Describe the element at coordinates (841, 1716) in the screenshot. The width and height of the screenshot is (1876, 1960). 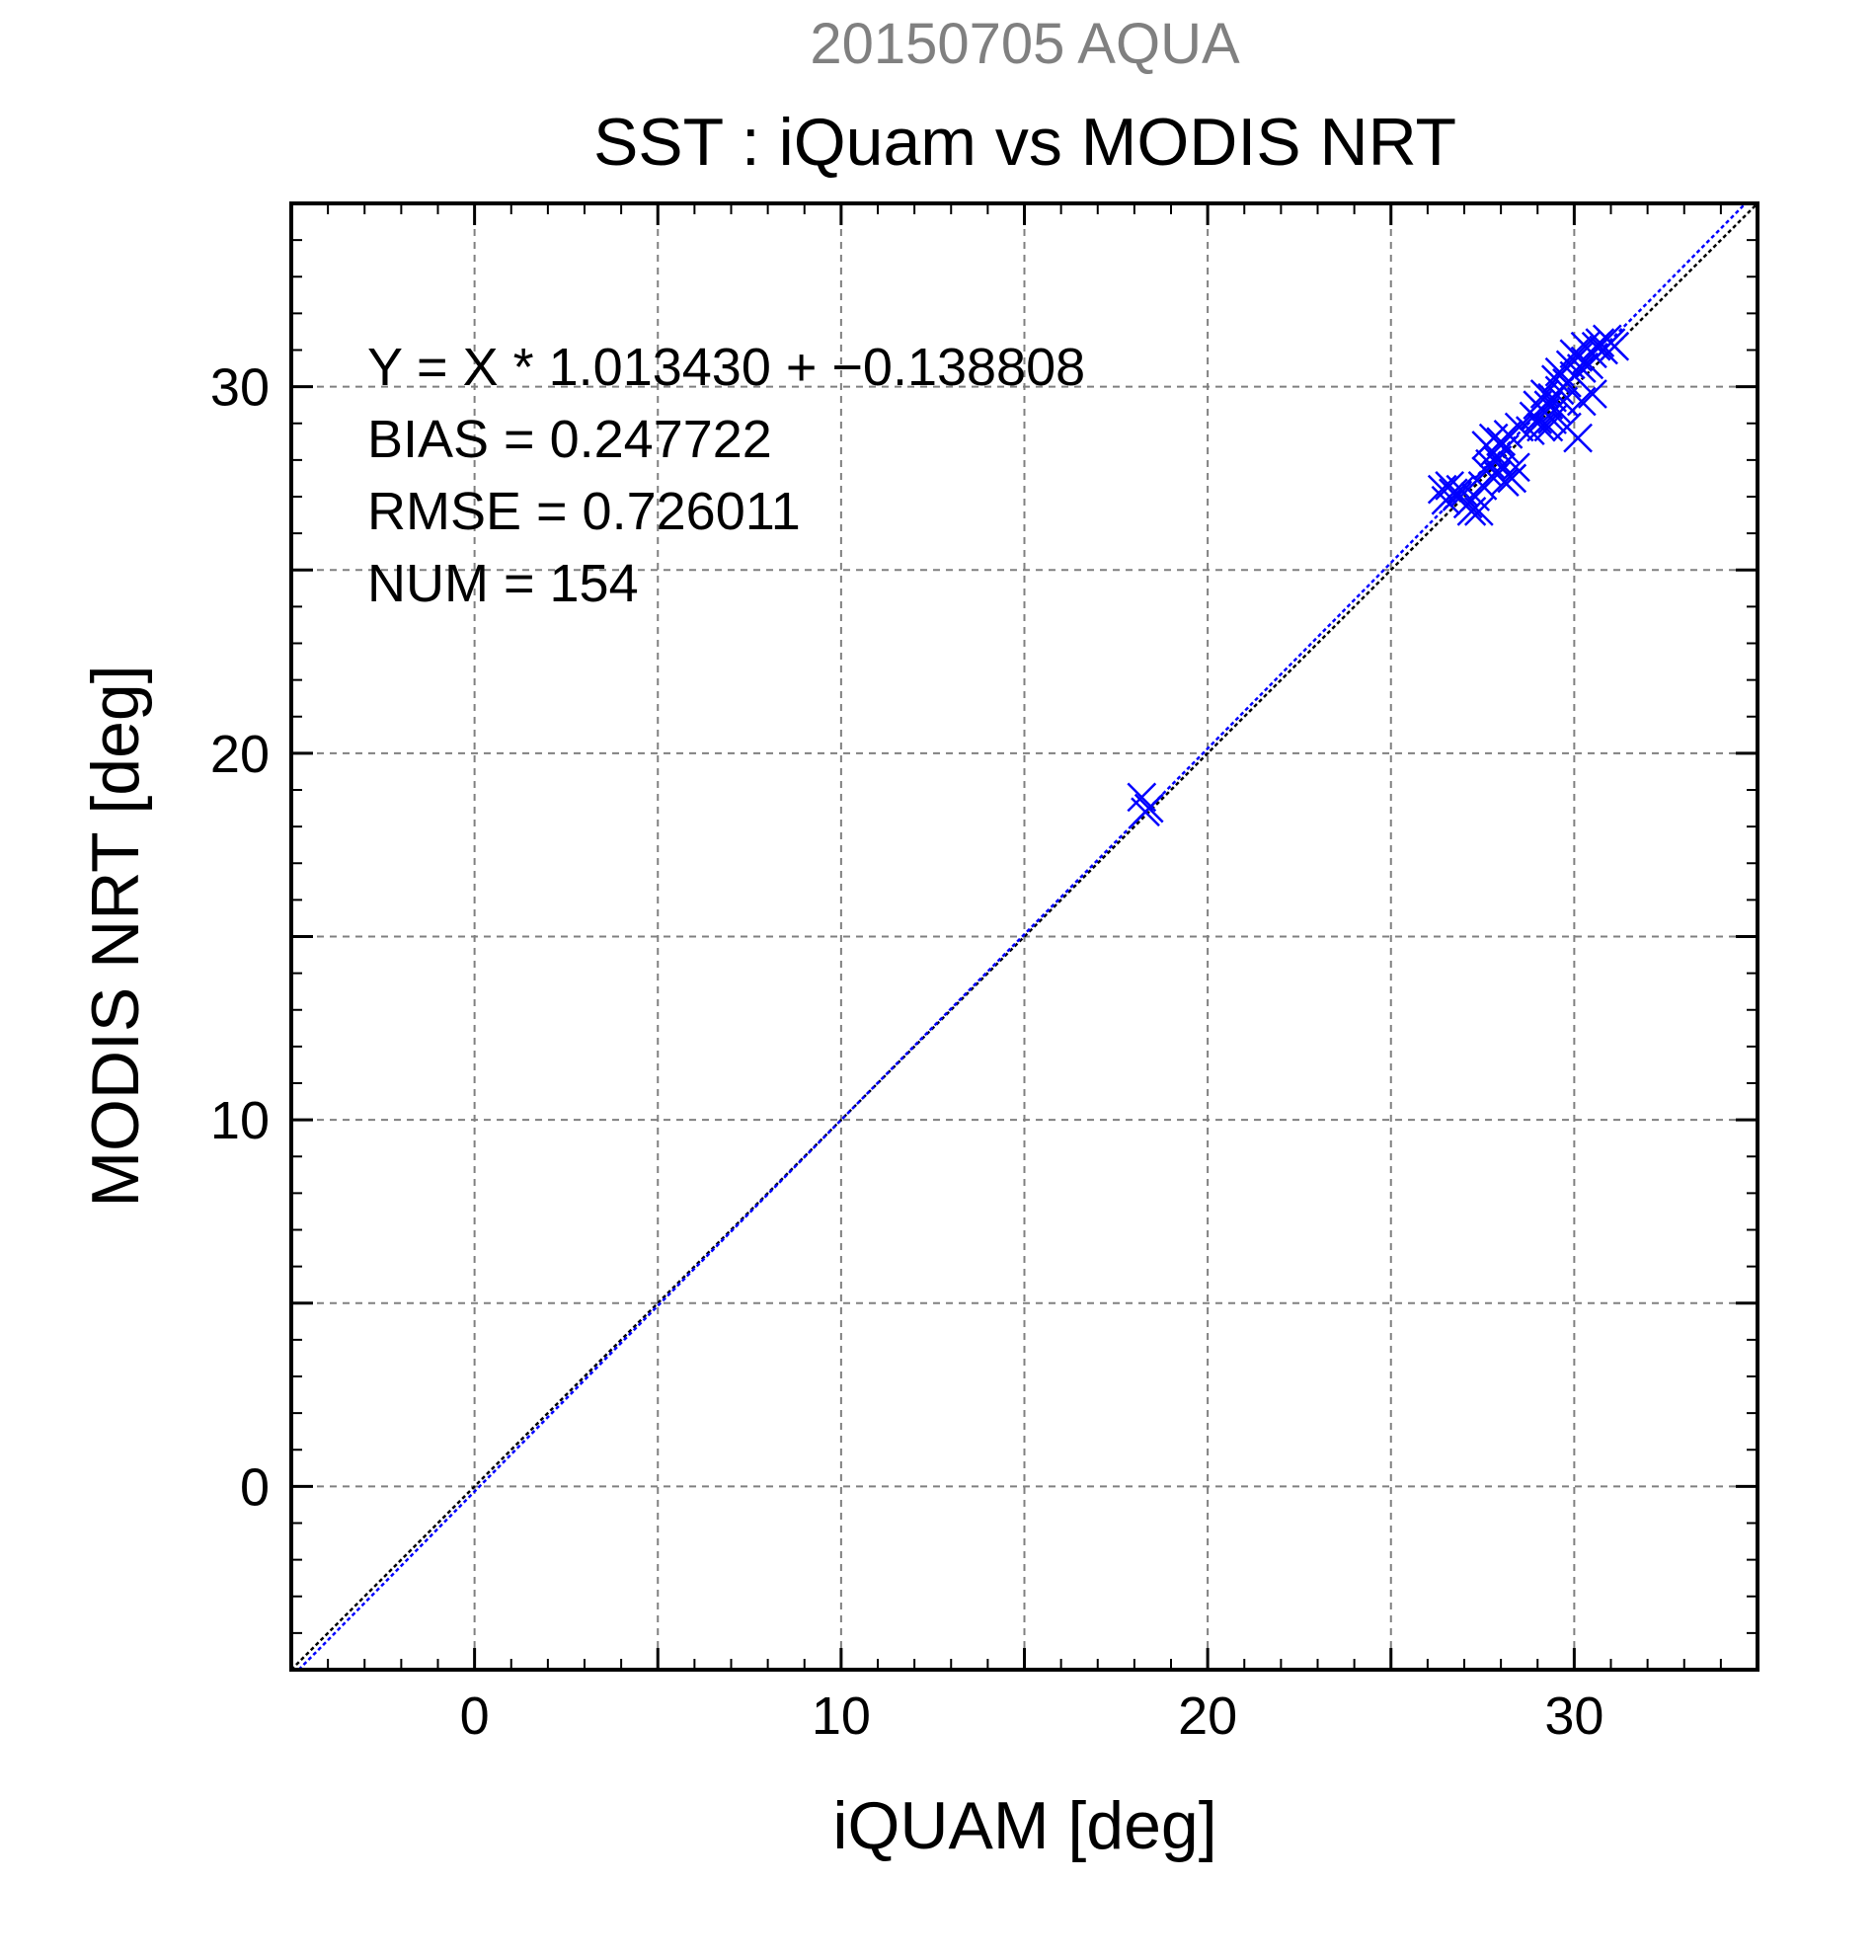
I see `x-tick-label: 10` at that location.